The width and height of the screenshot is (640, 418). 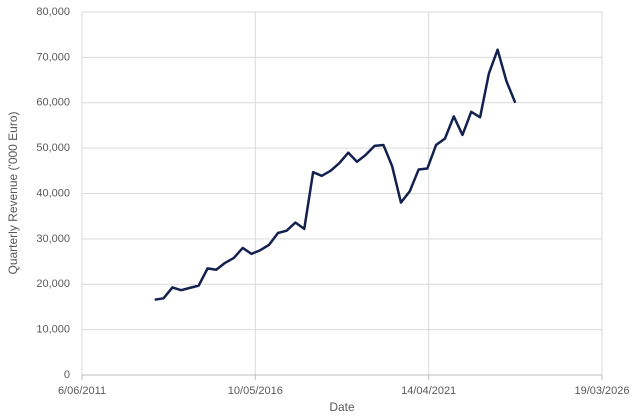 What do you see at coordinates (13, 192) in the screenshot?
I see `y-axis-title: Quarterly Revenue ('000 Euro)` at bounding box center [13, 192].